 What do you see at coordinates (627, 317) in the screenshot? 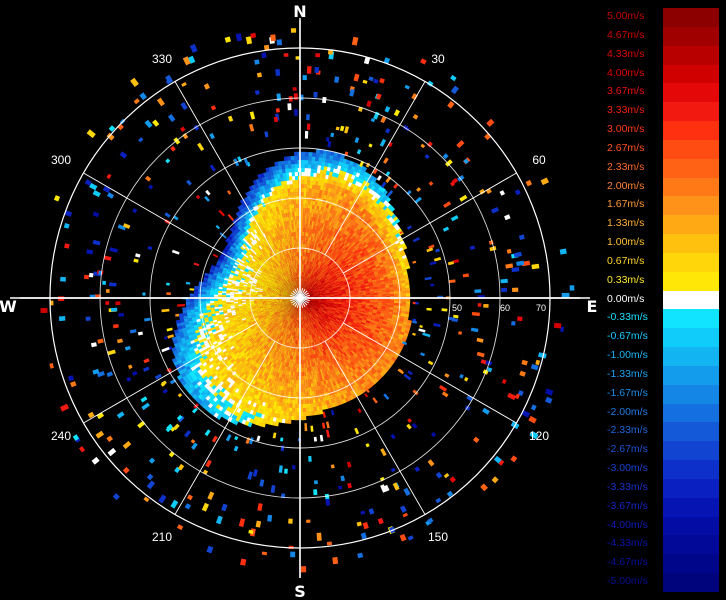
I see `legend-label: -0.33m/s` at bounding box center [627, 317].